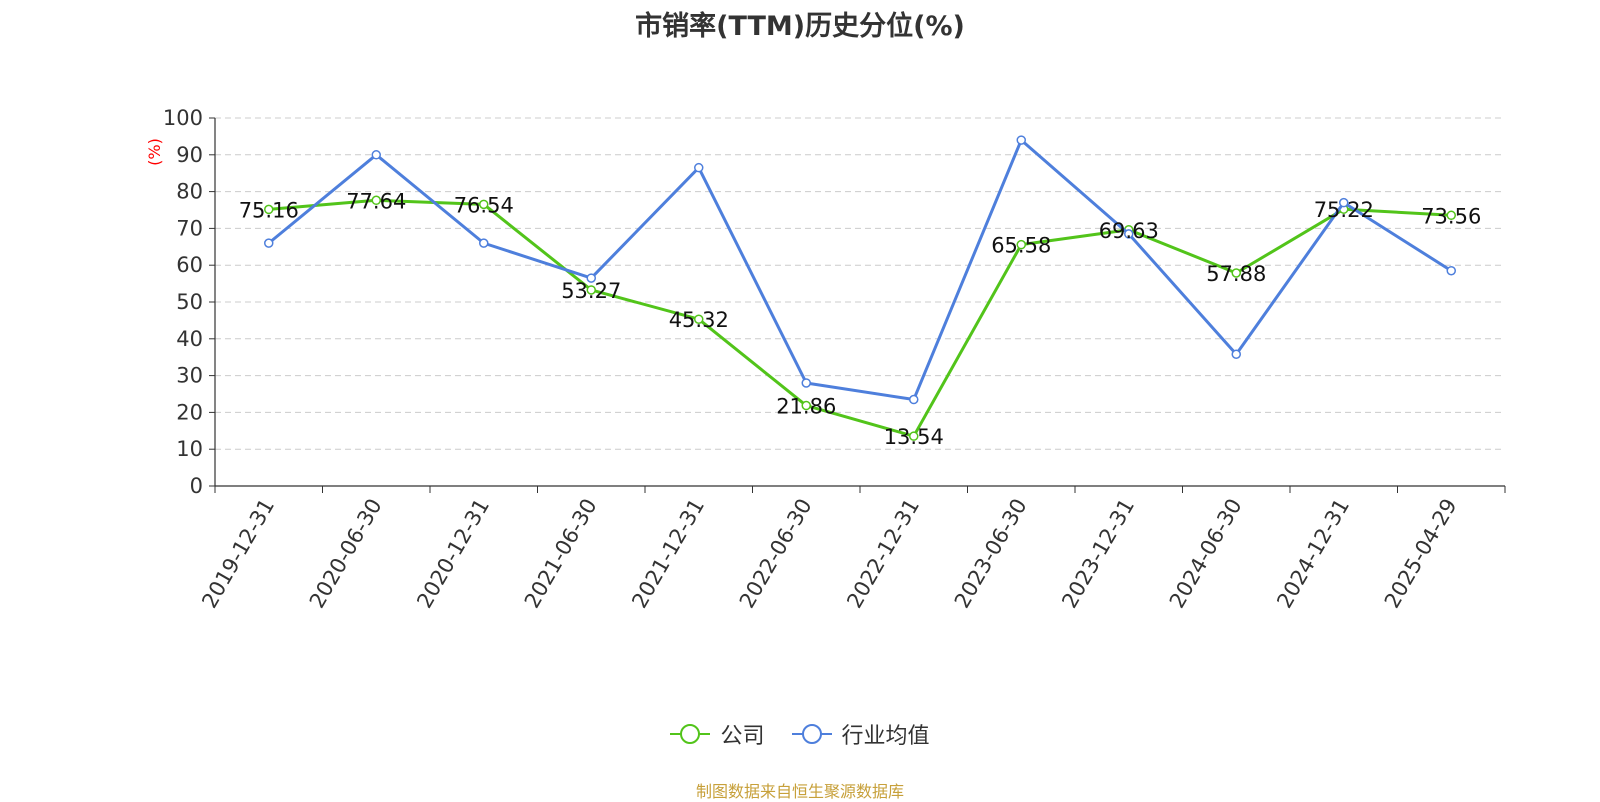 The height and width of the screenshot is (802, 1600). Describe the element at coordinates (717, 734) in the screenshot. I see `legend-item-company: 公司` at that location.